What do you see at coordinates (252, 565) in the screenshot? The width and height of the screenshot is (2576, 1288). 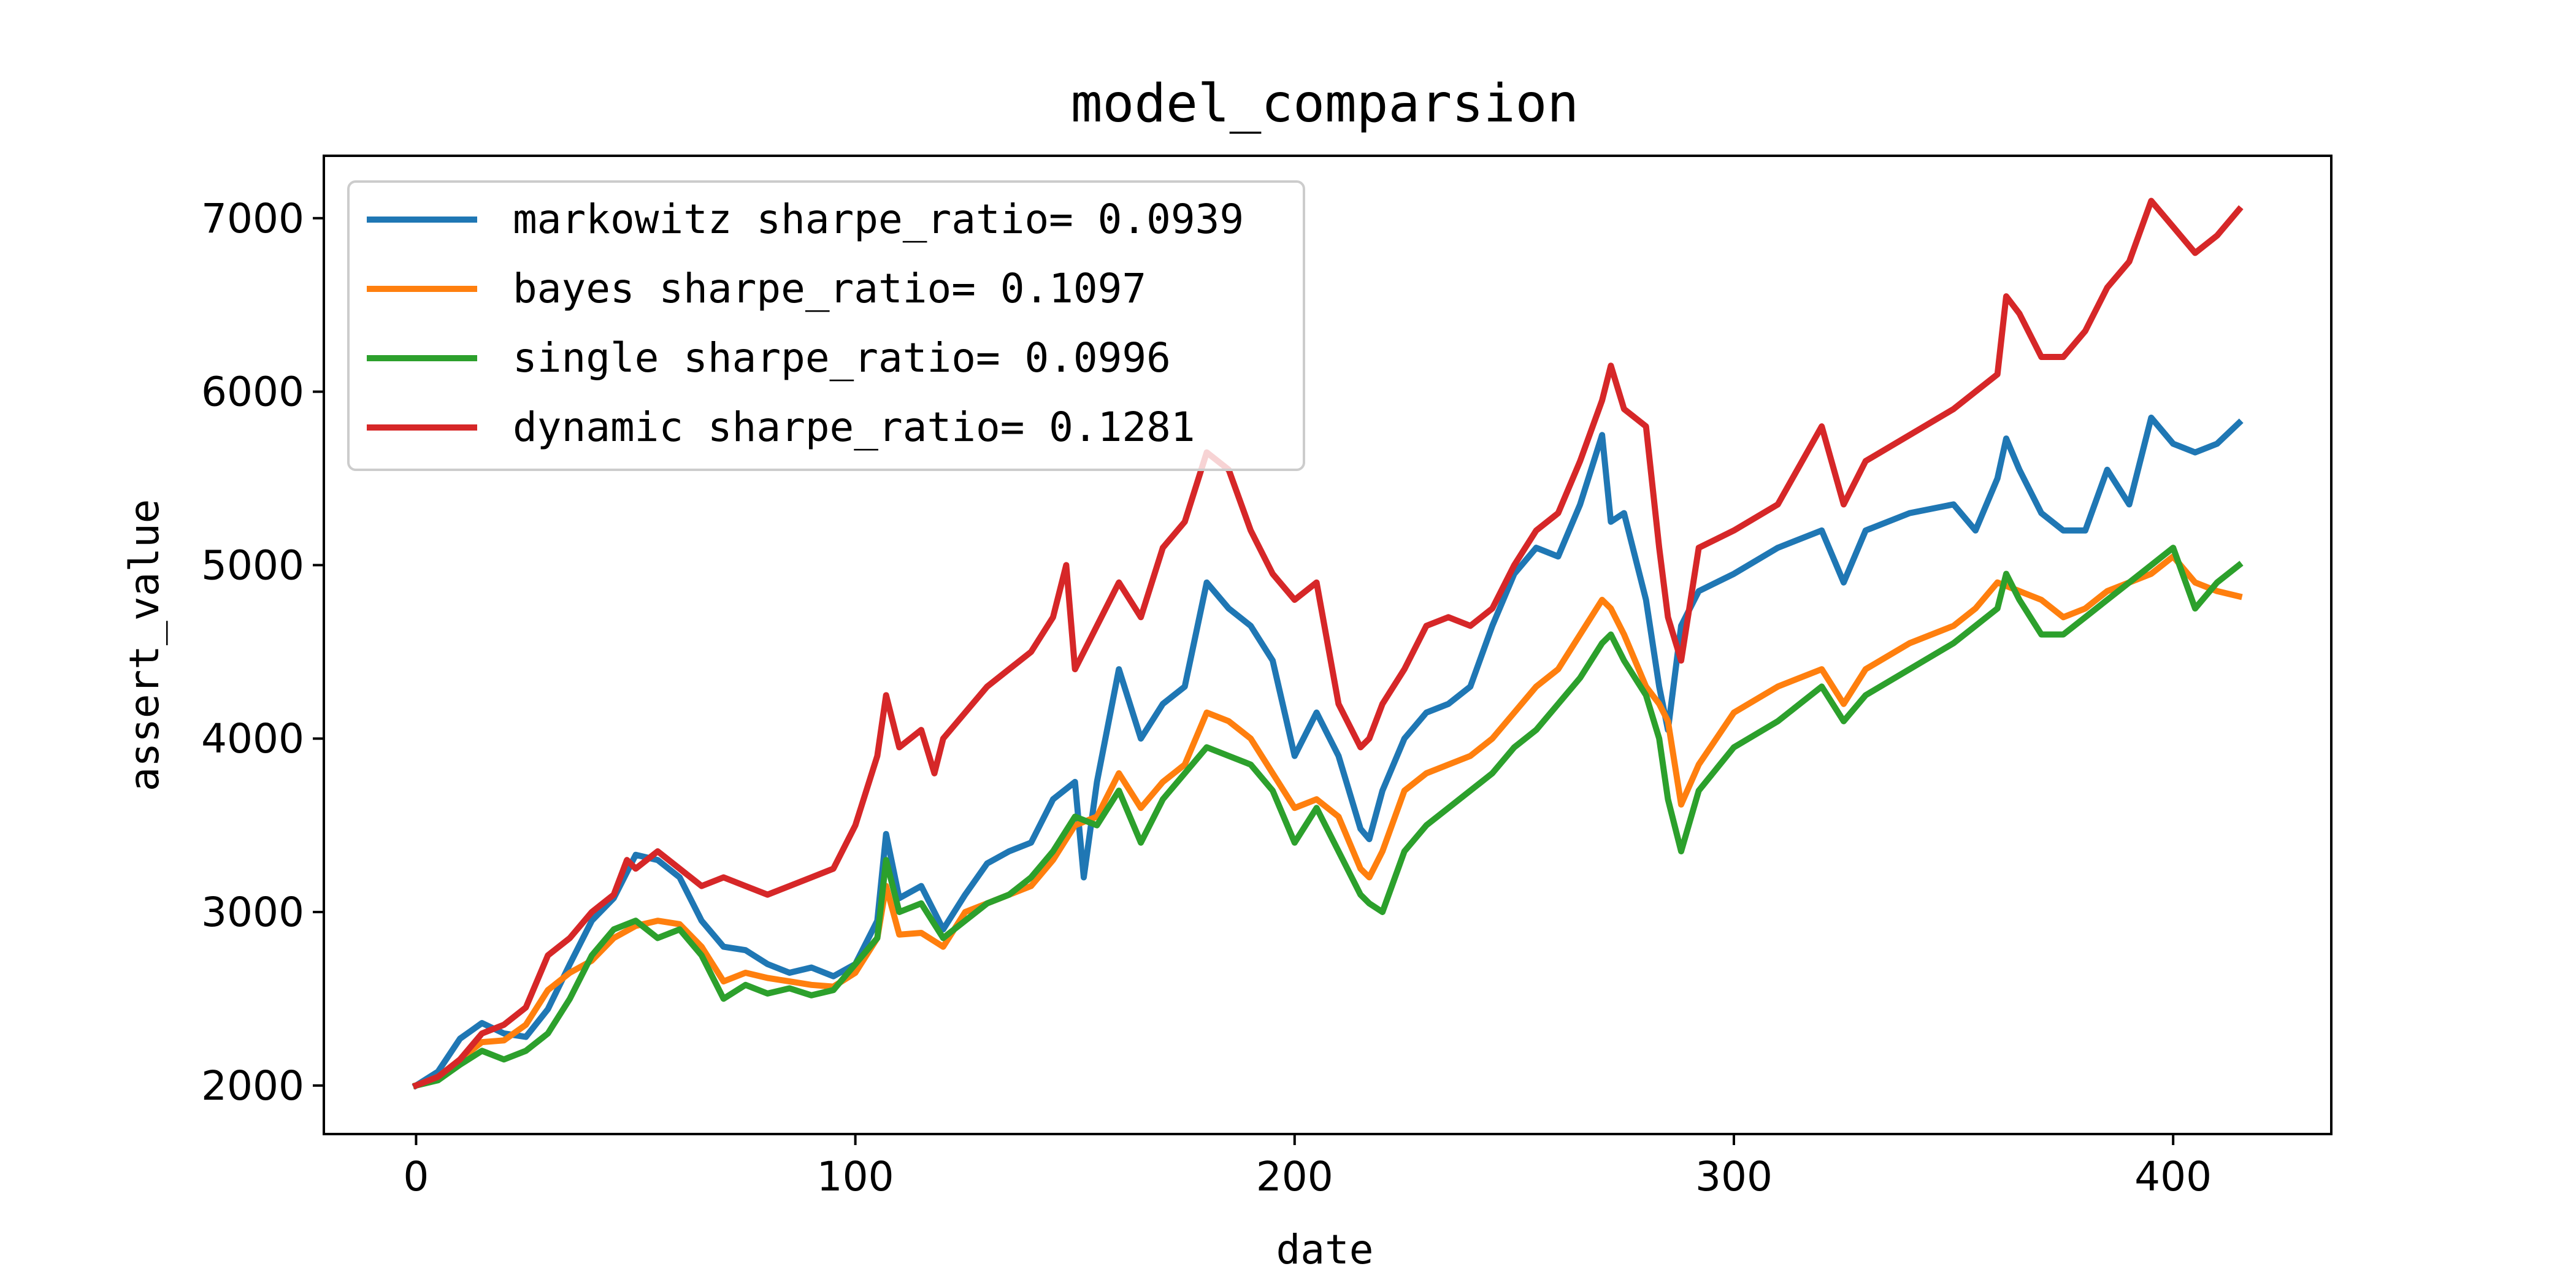 I see `y-tick-label: 5000` at bounding box center [252, 565].